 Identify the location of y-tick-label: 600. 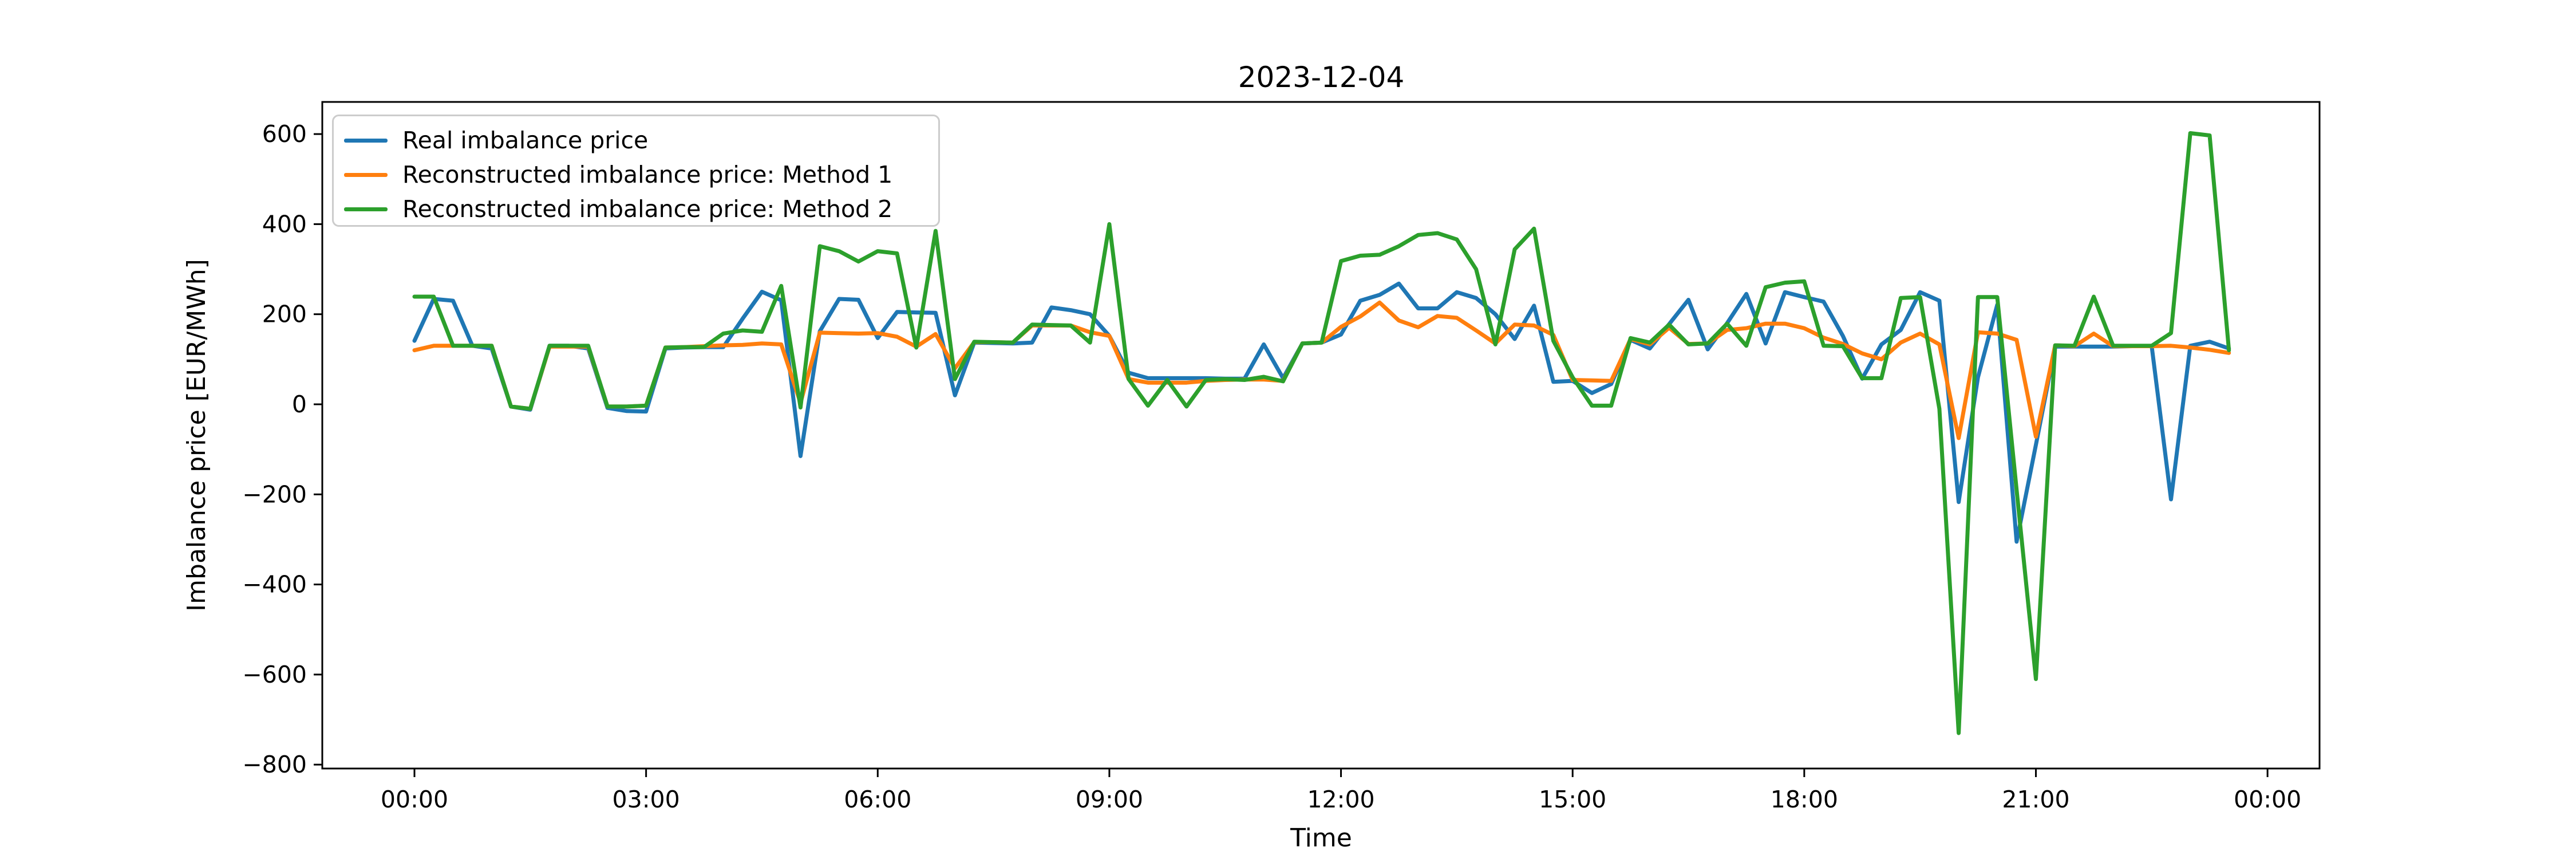
(284, 134).